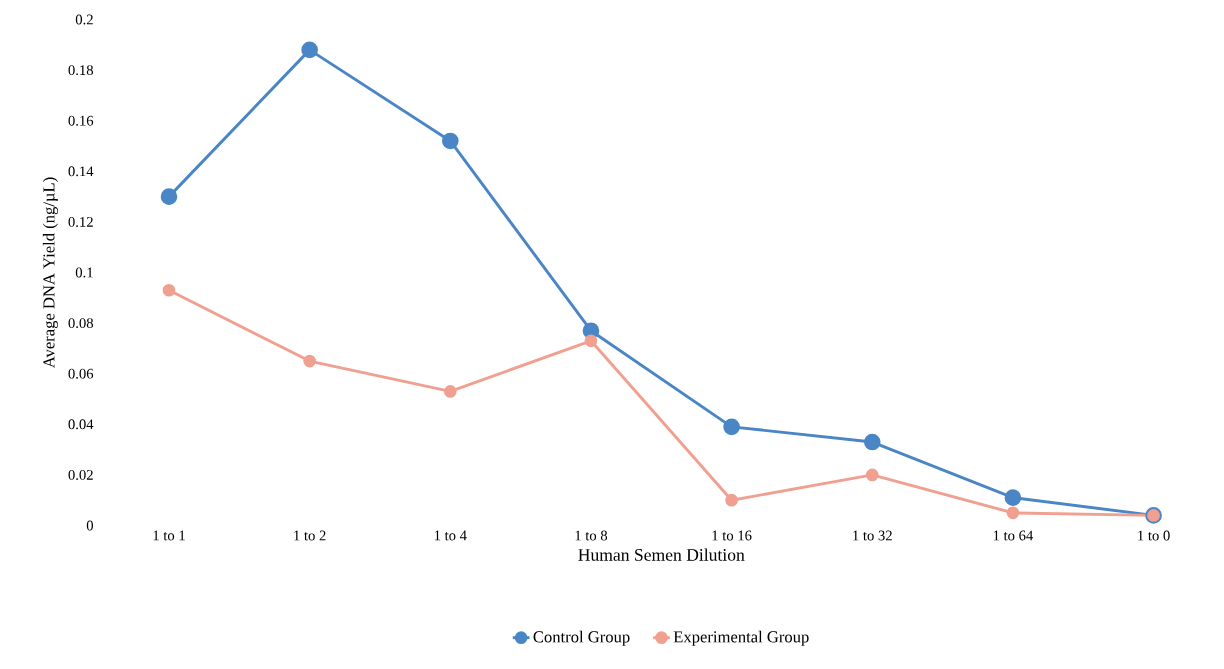  What do you see at coordinates (872, 535) in the screenshot?
I see `x-tick-label: 1 to 32` at bounding box center [872, 535].